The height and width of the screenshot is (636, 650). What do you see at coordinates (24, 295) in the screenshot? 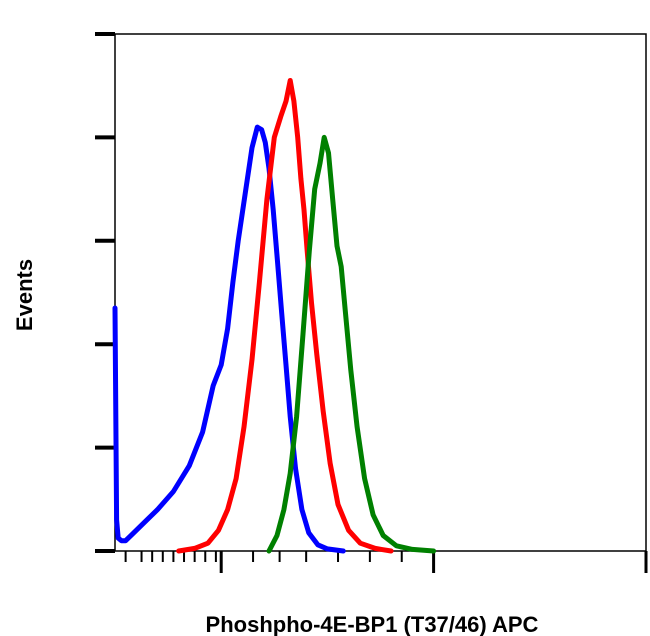
I see `y-axis-label: Events` at bounding box center [24, 295].